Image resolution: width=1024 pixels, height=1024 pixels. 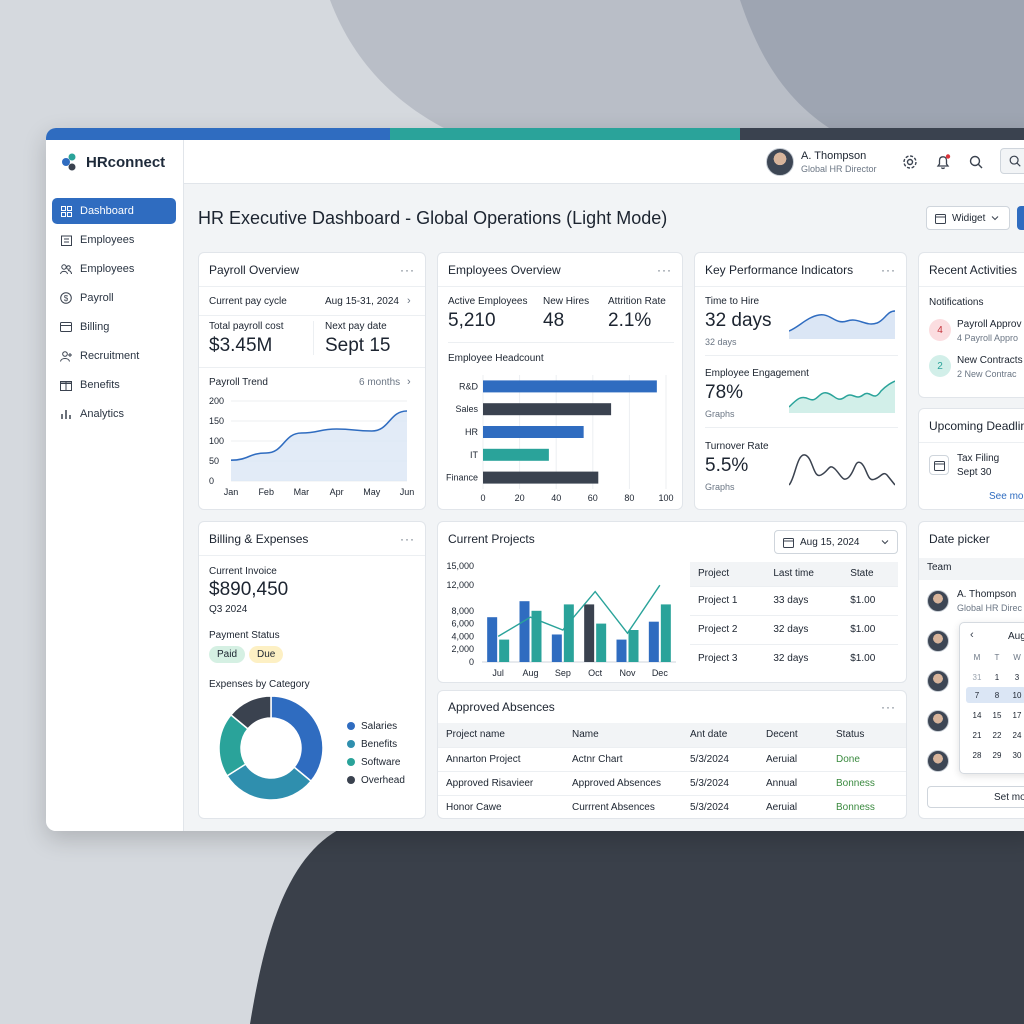 I want to click on y-tick-label: 2,000, so click(x=462, y=649).